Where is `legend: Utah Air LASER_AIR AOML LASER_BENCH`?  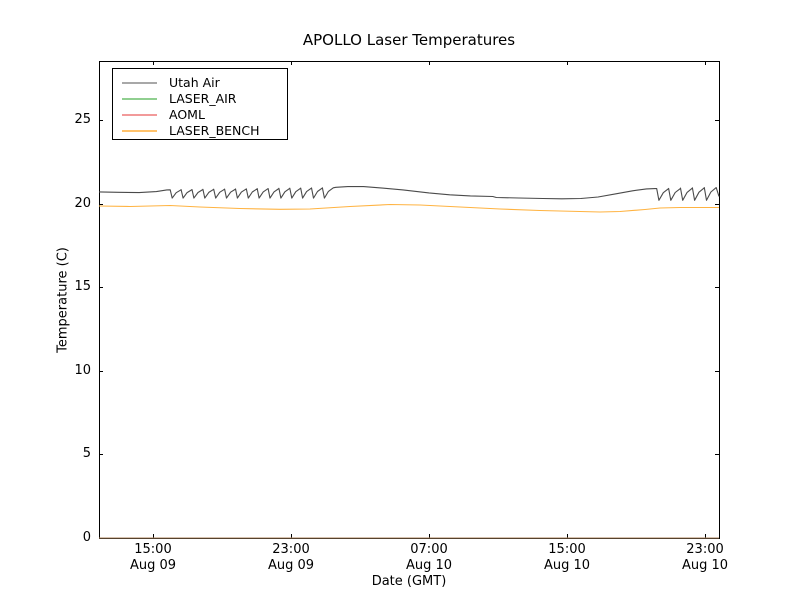 legend: Utah Air LASER_AIR AOML LASER_BENCH is located at coordinates (200, 104).